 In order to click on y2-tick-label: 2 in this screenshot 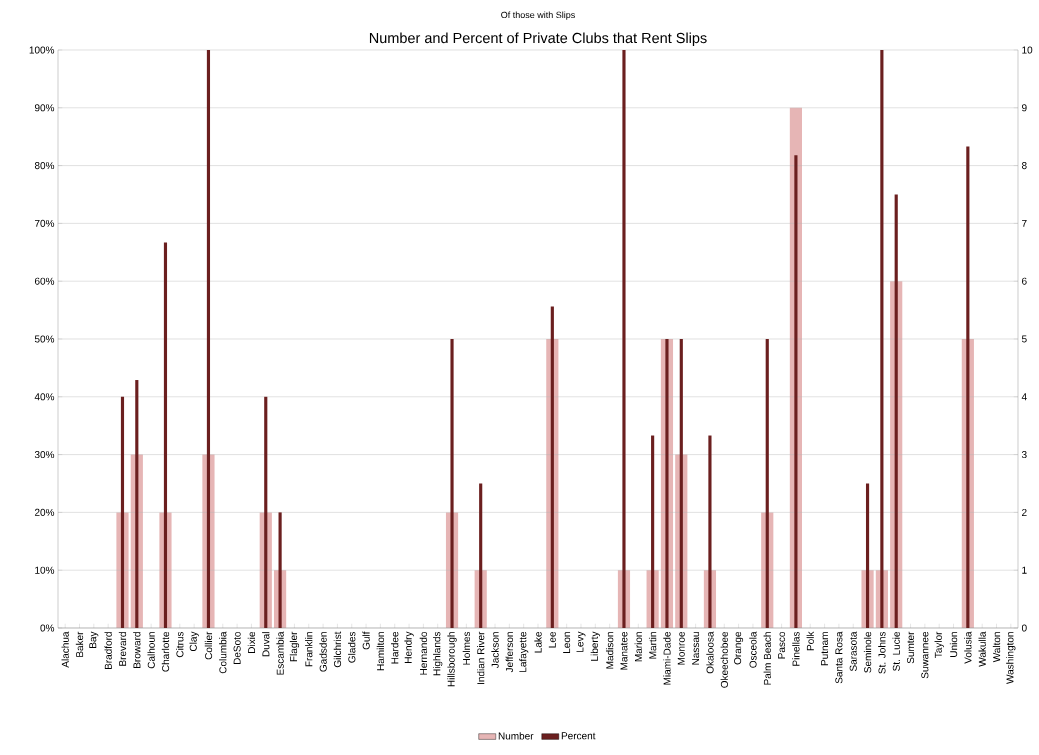, I will do `click(1024, 512)`.